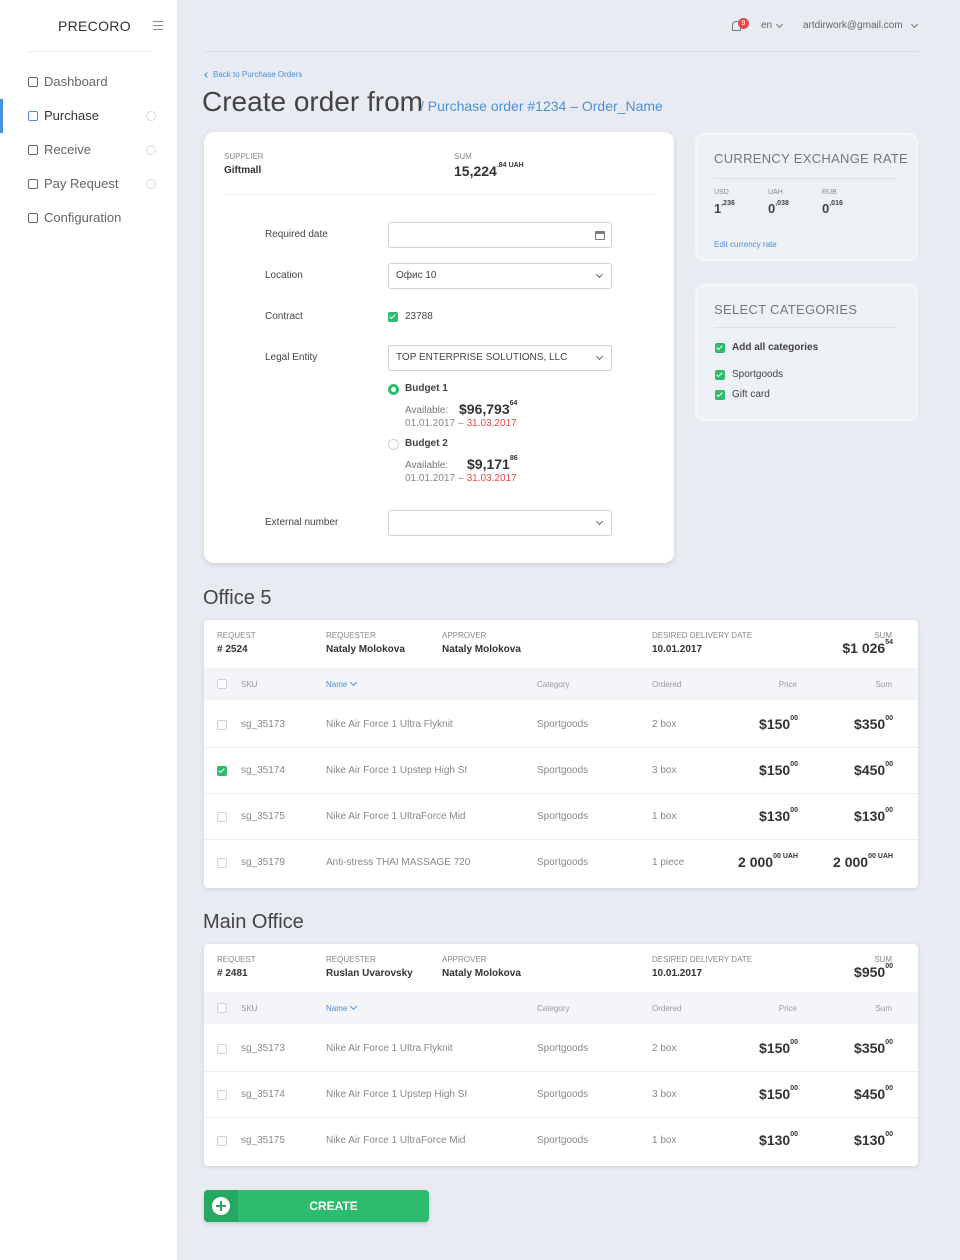  Describe the element at coordinates (561, 747) in the screenshot. I see `row-divider` at that location.